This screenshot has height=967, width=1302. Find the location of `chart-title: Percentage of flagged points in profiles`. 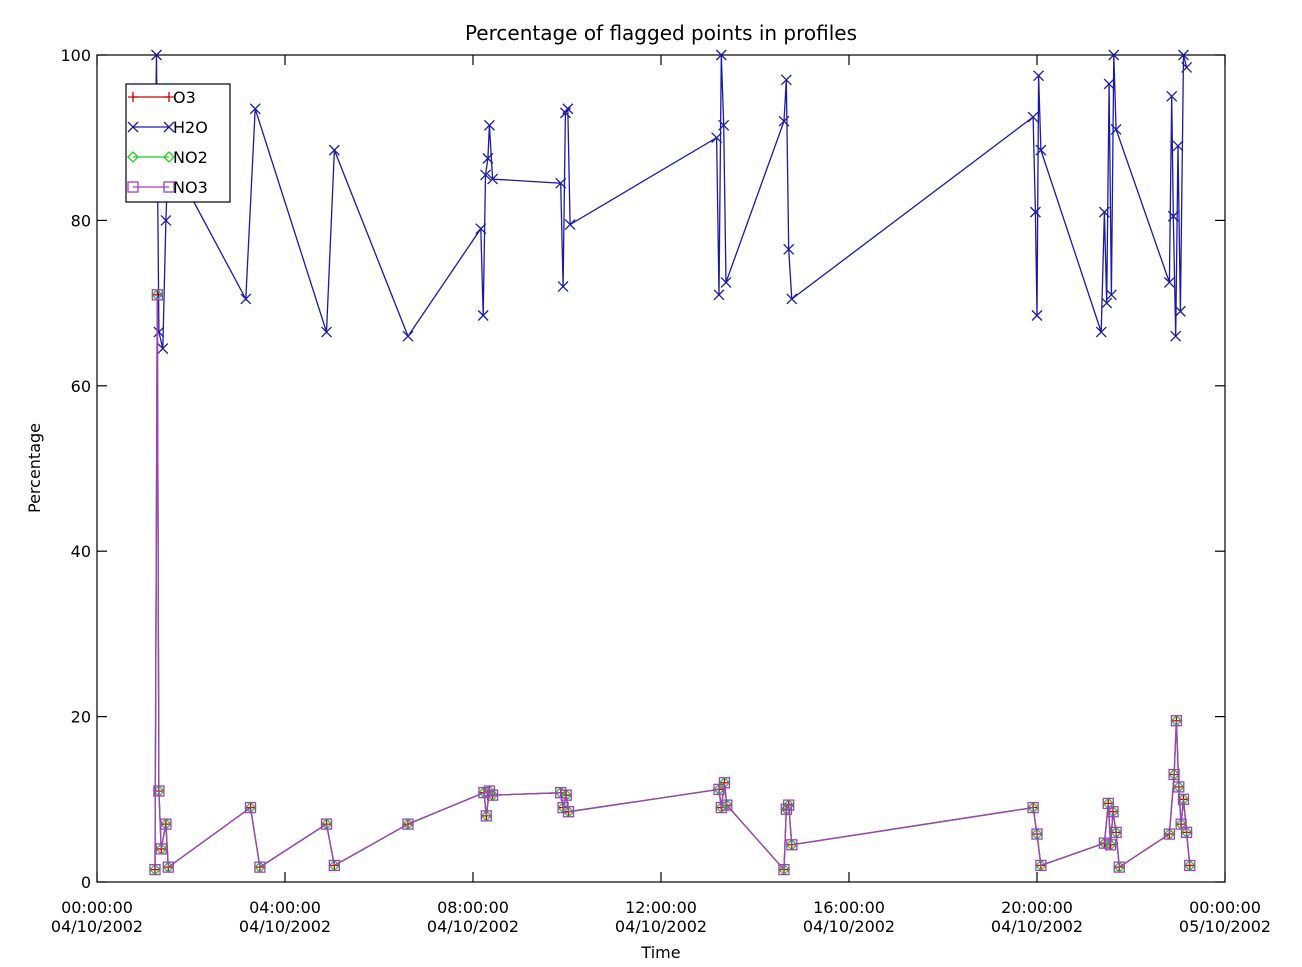

chart-title: Percentage of flagged points in profiles is located at coordinates (661, 33).